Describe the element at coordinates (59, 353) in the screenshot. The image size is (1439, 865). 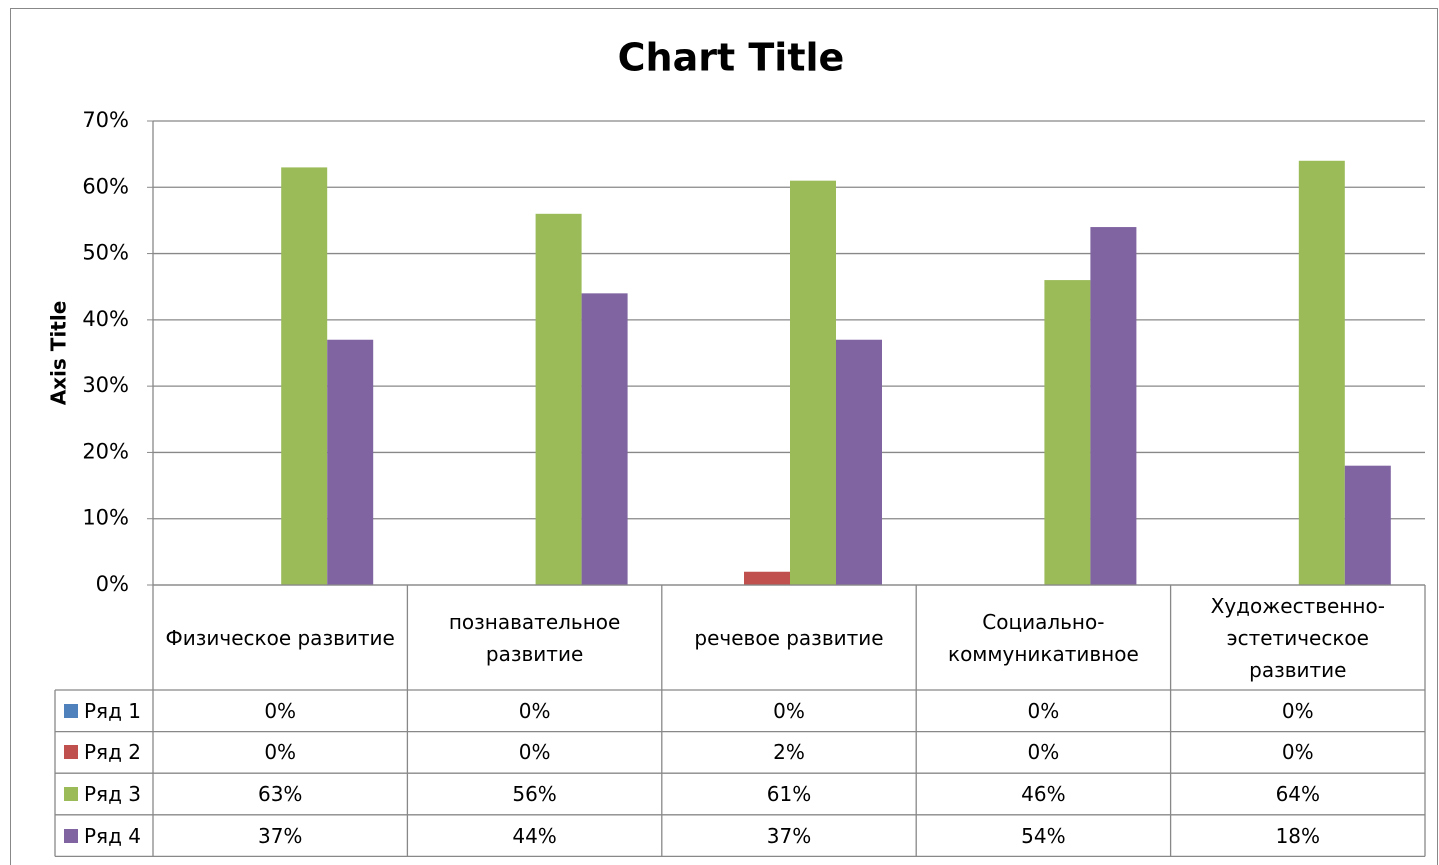
I see `y-axis-title: Axis Title` at that location.